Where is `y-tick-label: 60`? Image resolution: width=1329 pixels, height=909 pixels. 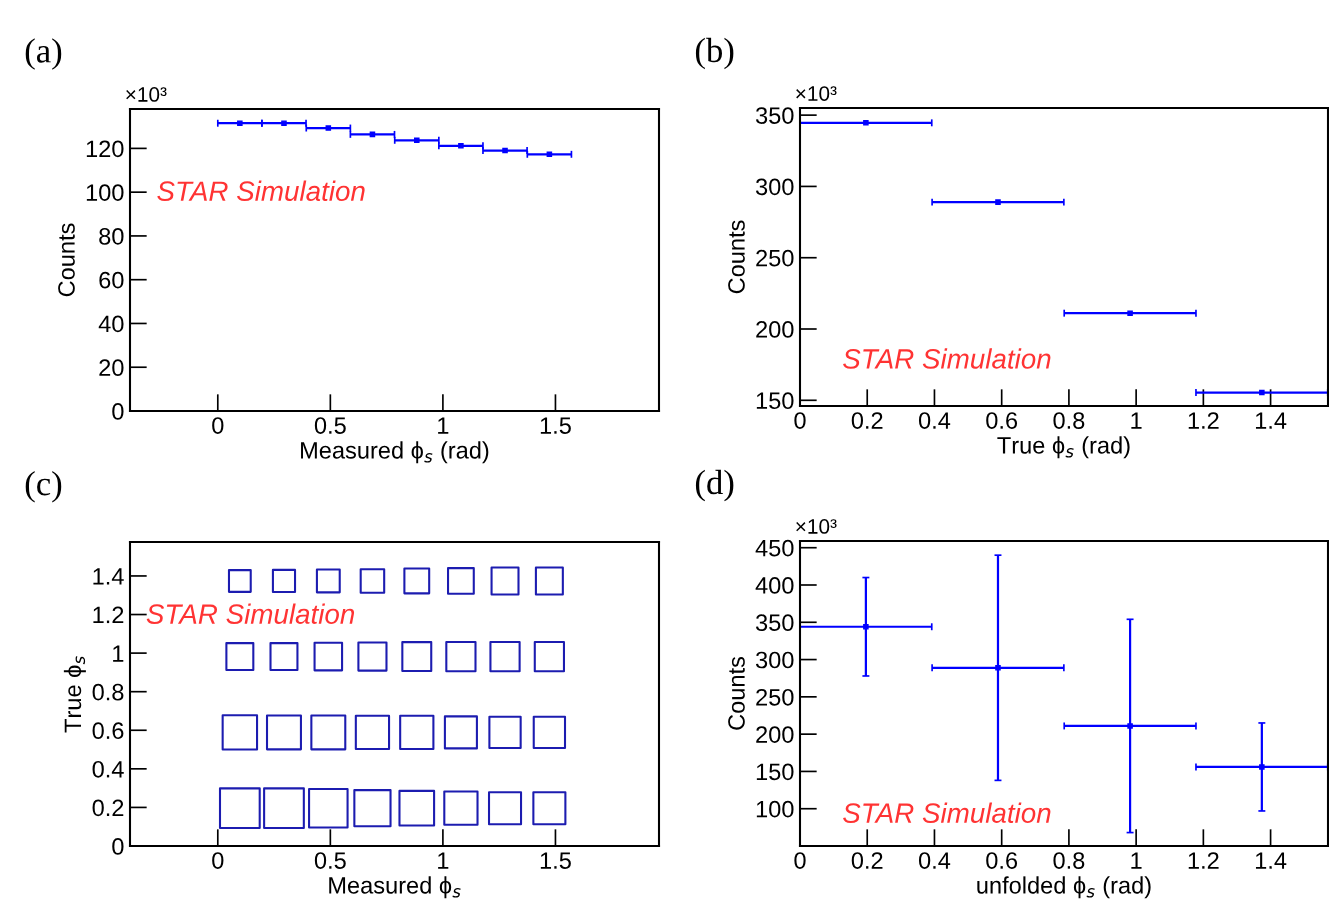 y-tick-label: 60 is located at coordinates (111, 280).